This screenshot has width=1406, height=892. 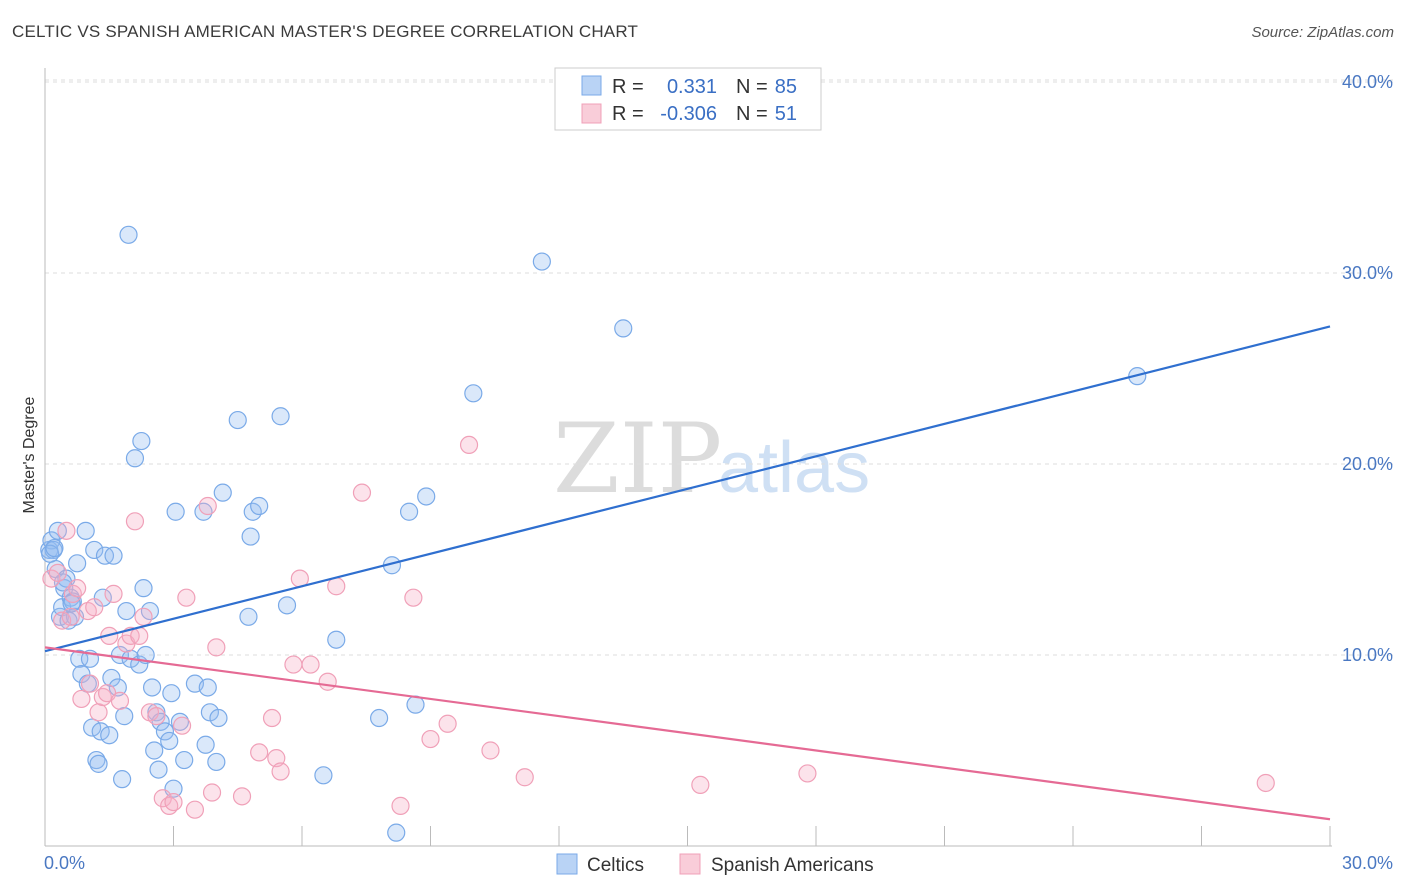 What do you see at coordinates (688, 114) in the screenshot?
I see `legend-r-value-2: -0.306` at bounding box center [688, 114].